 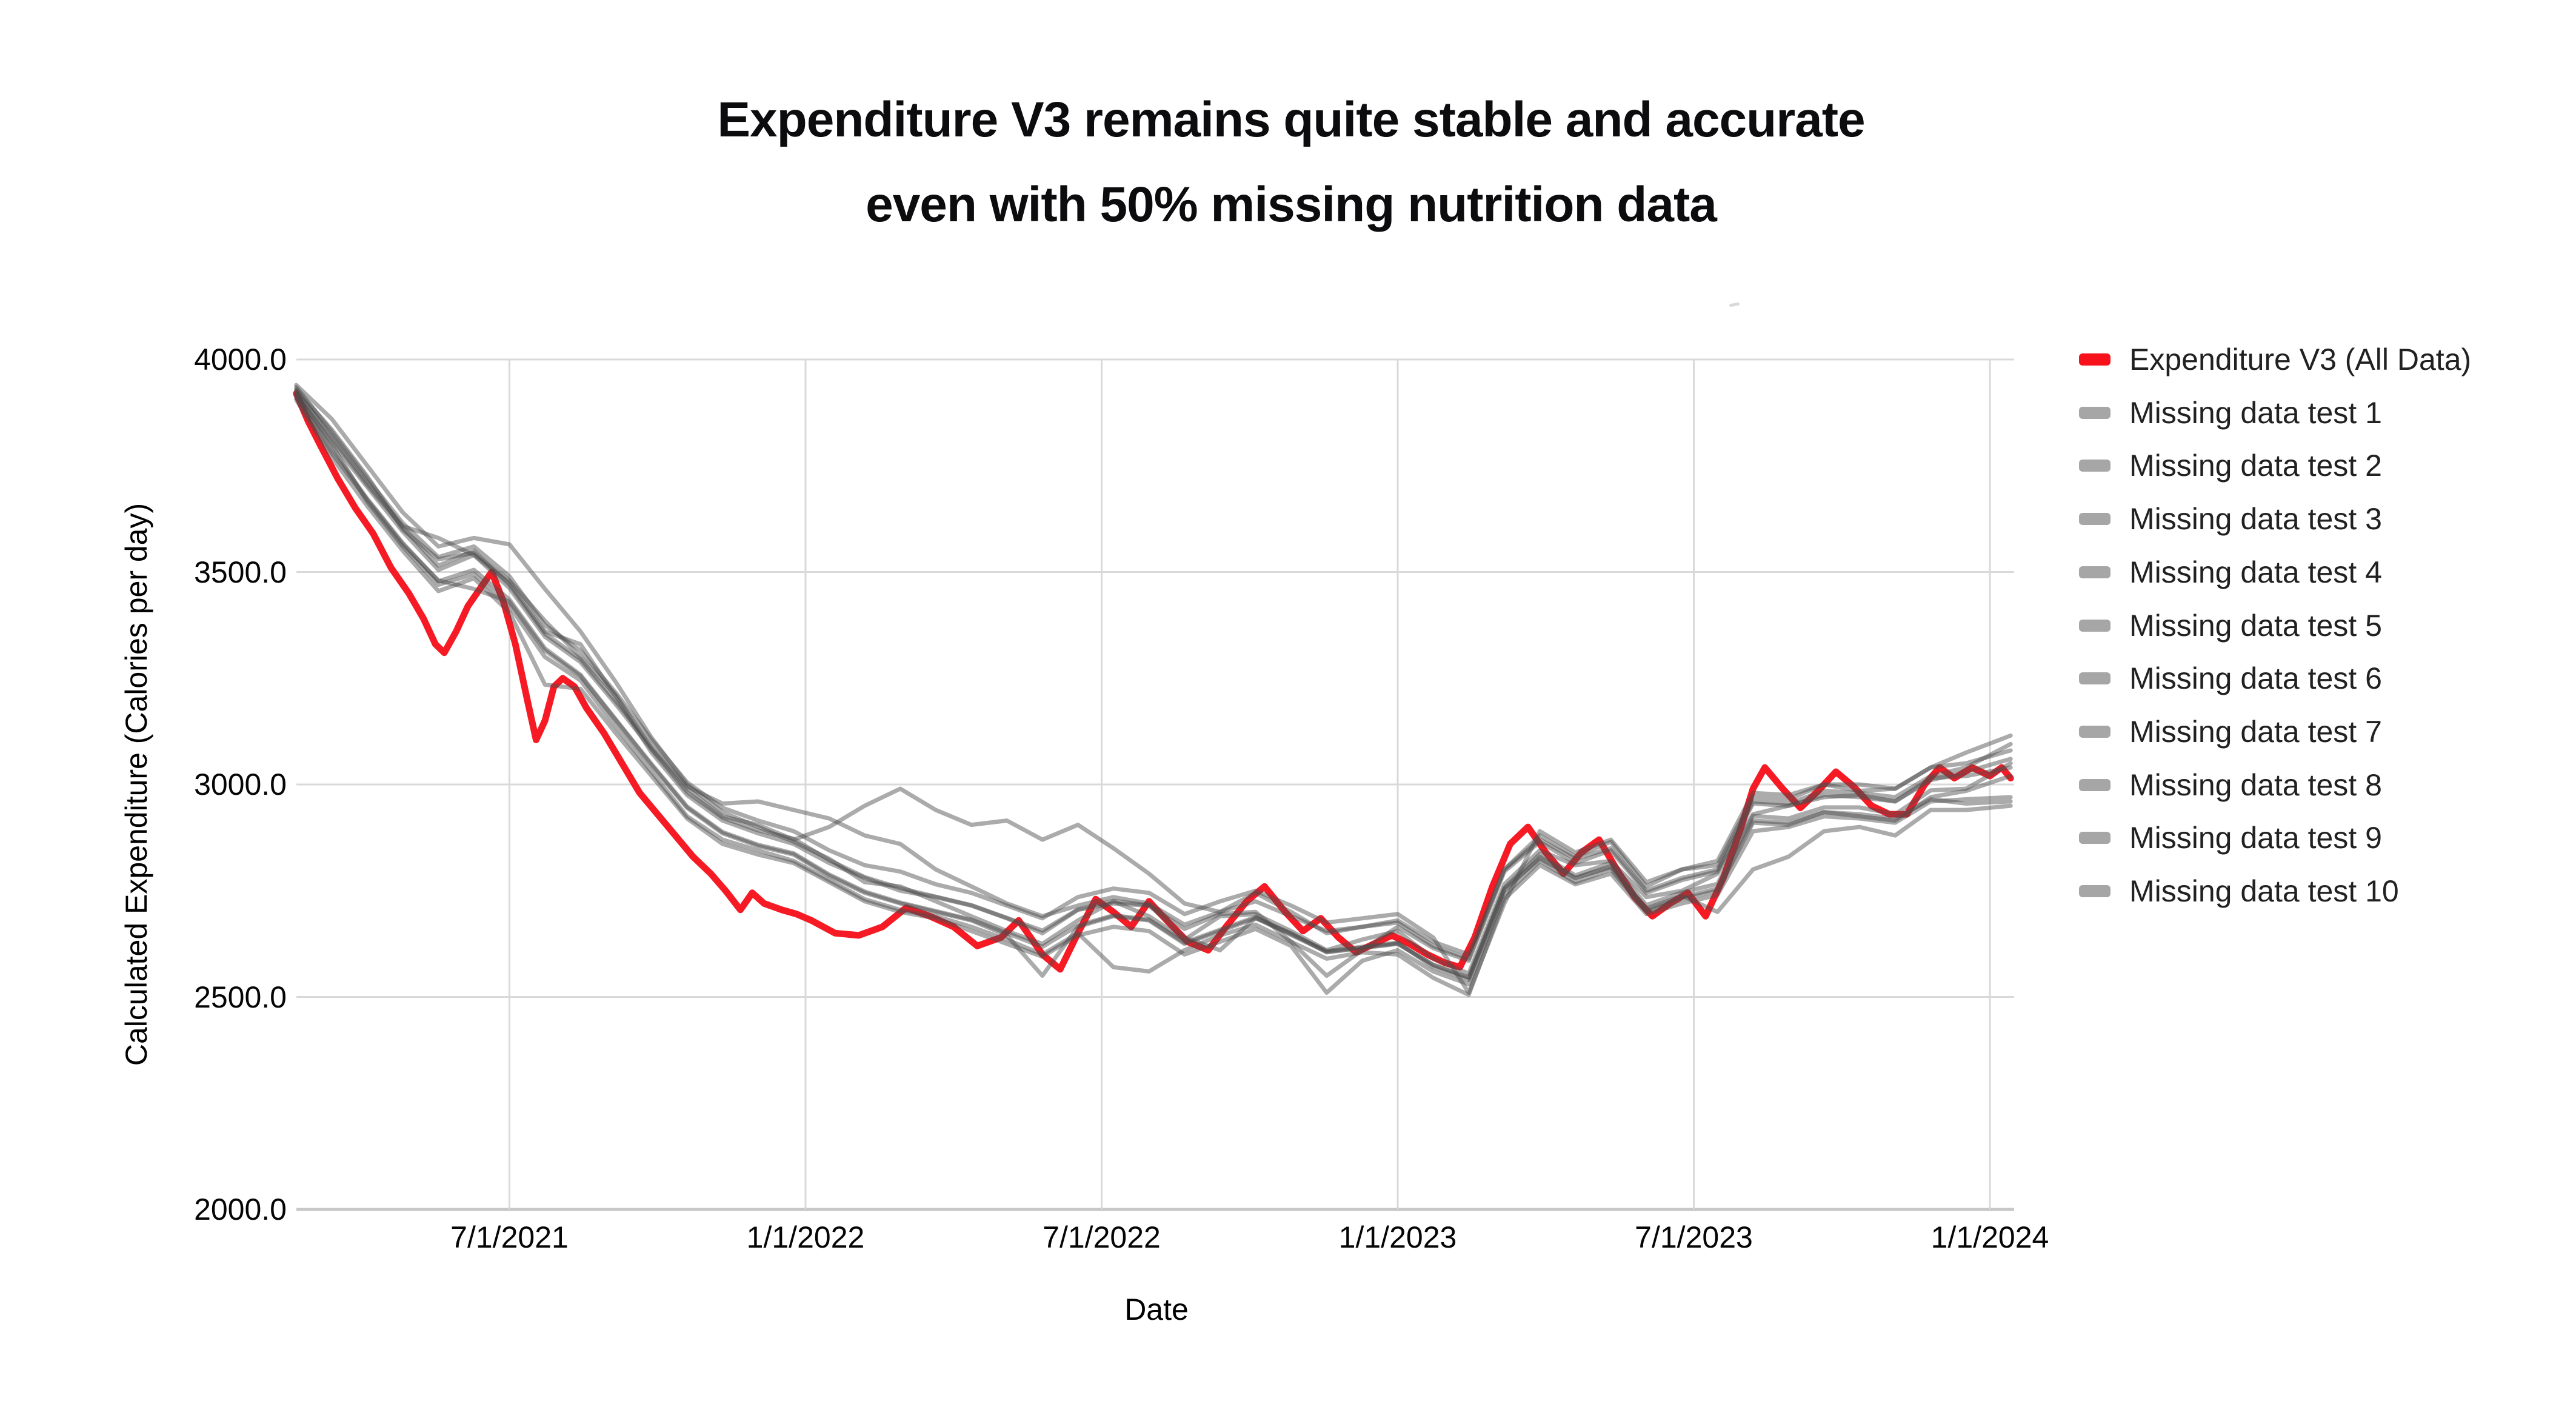 I want to click on legend-label: Missing data test 4, so click(x=2255, y=572).